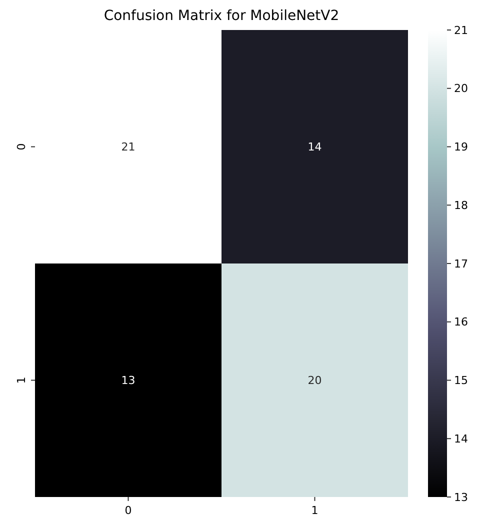 This screenshot has height=520, width=483. I want to click on color-bar-label: 16, so click(461, 322).